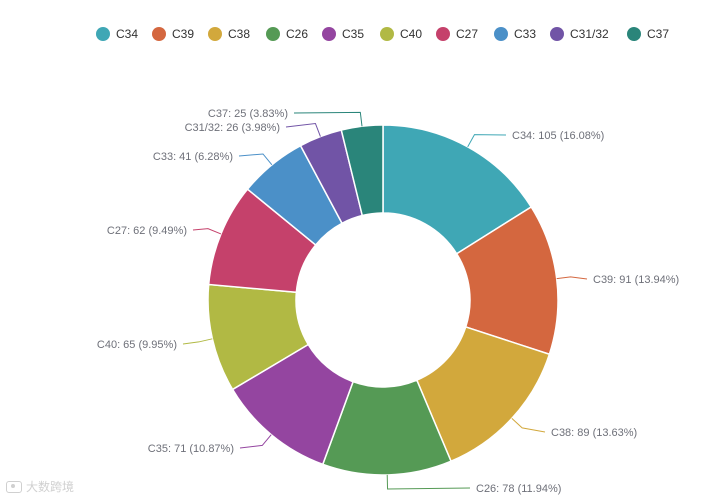 Image resolution: width=727 pixels, height=501 pixels. What do you see at coordinates (50, 487) in the screenshot?
I see `watermark-text: 大数跨境` at bounding box center [50, 487].